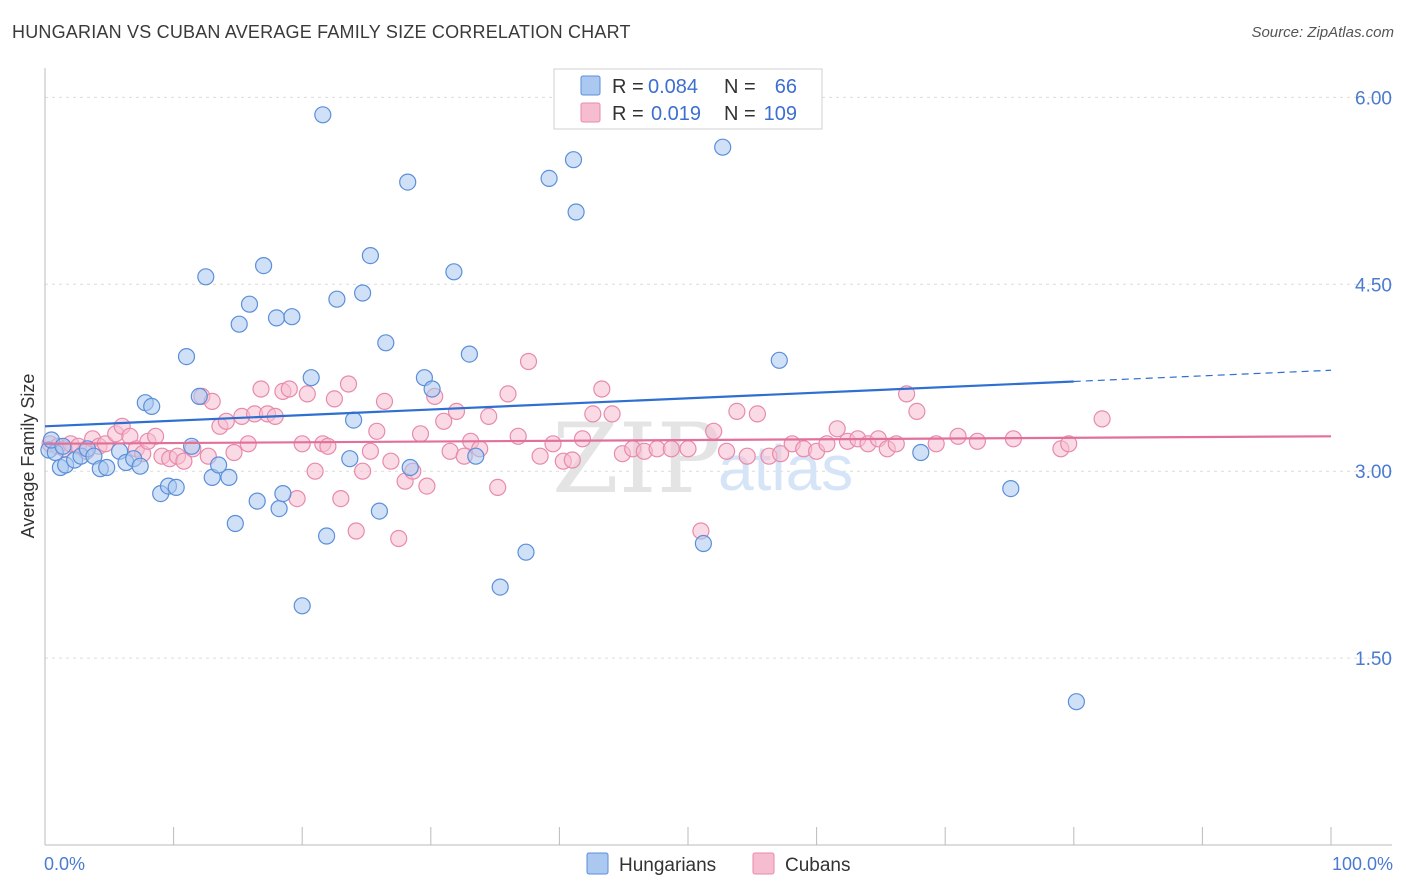 The image size is (1406, 892). What do you see at coordinates (818, 865) in the screenshot?
I see `bottom-legend-cubans: Cubans` at bounding box center [818, 865].